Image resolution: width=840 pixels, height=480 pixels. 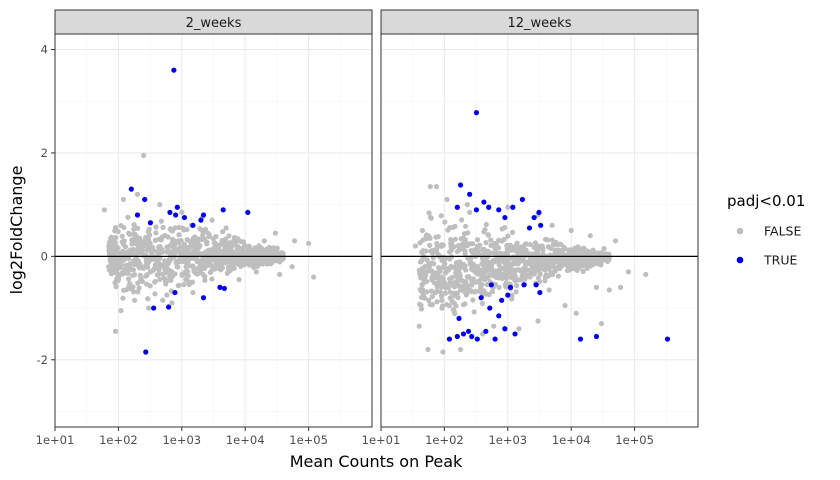 I want to click on x-tick-label: 1e+04, so click(x=571, y=440).